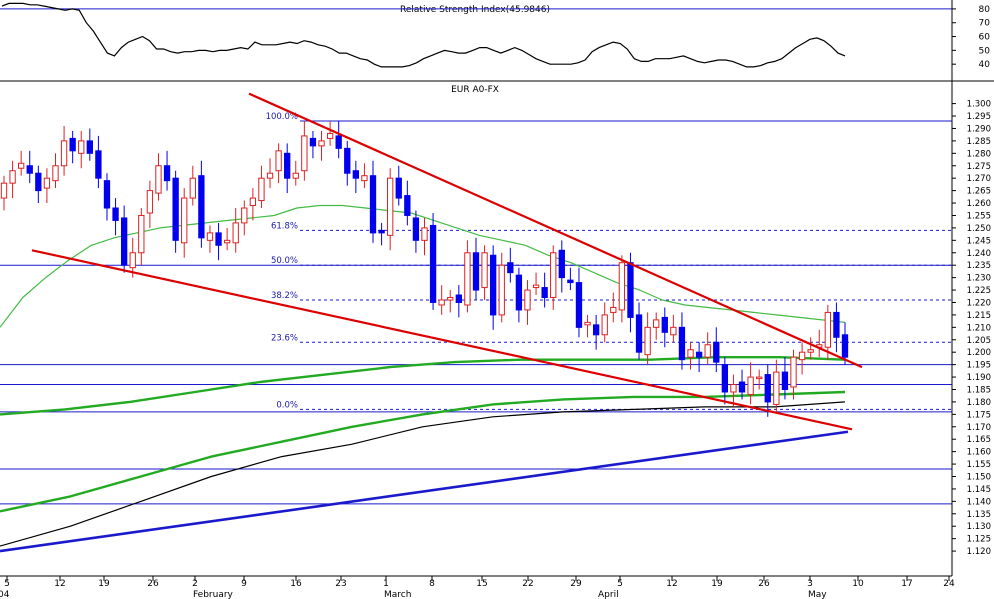  I want to click on fibonacci-label: 0.0%, so click(287, 405).